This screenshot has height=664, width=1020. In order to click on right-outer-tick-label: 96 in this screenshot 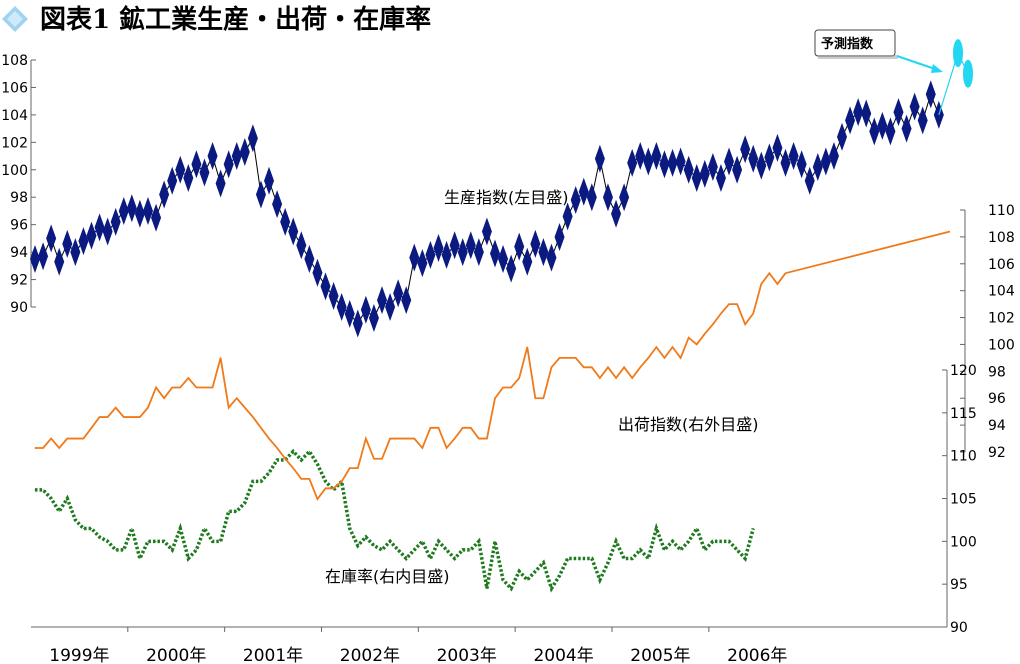, I will do `click(997, 399)`.